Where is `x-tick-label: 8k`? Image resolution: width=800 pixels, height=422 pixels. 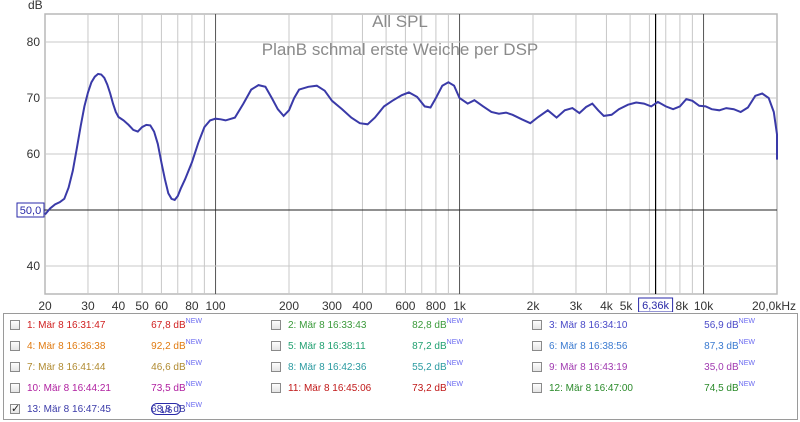
x-tick-label: 8k is located at coordinates (683, 305).